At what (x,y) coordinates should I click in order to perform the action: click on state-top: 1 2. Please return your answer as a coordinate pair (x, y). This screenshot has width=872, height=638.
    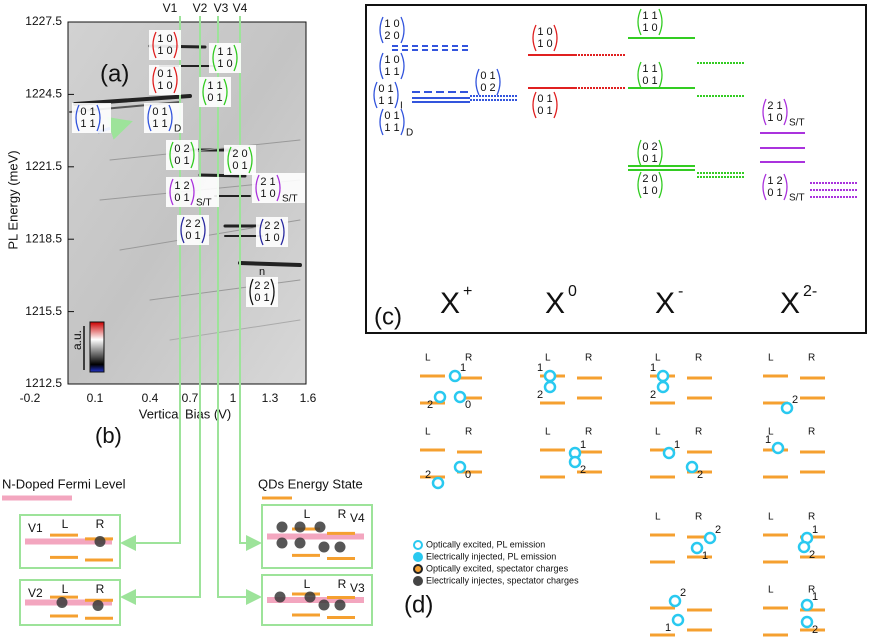
    Looking at the image, I should click on (181, 186).